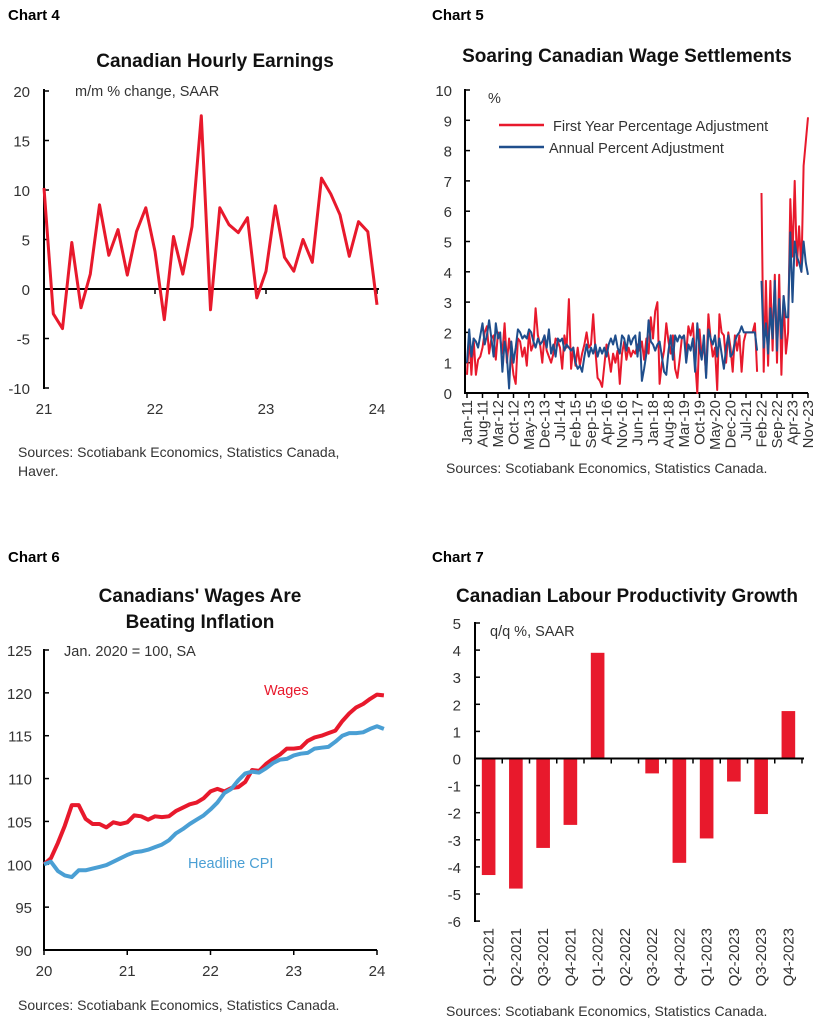  I want to click on x-tick-label: Jan-18, so click(653, 423).